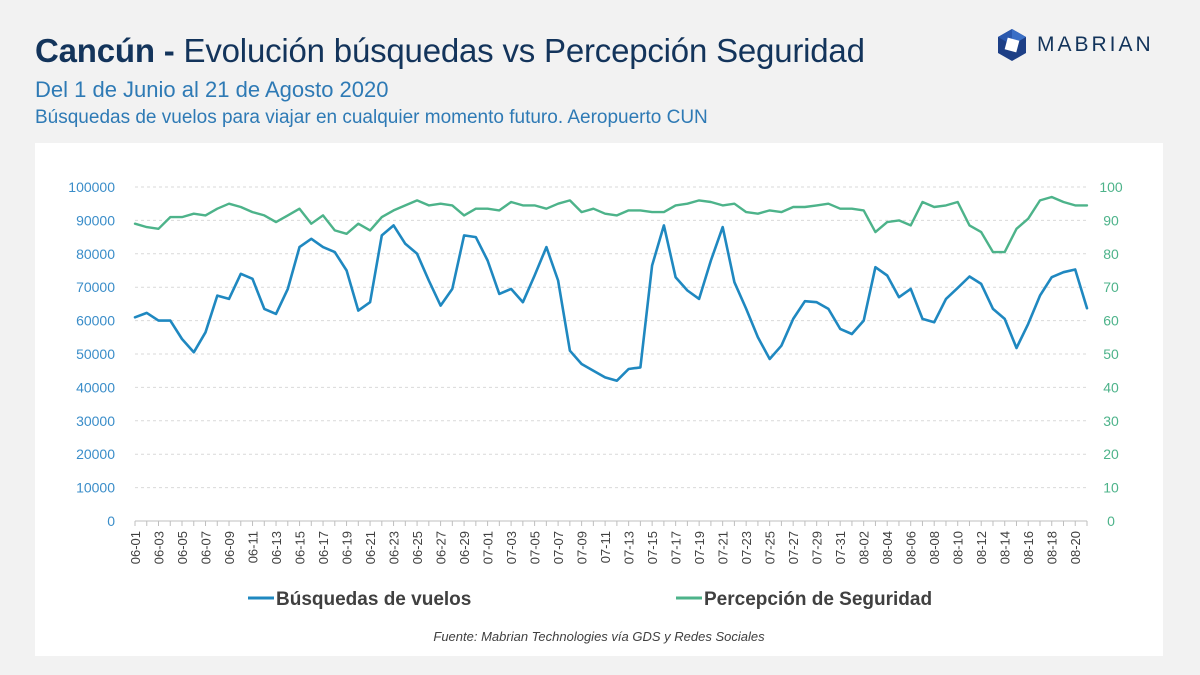 The image size is (1200, 675). What do you see at coordinates (746, 547) in the screenshot?
I see `x-tick-label: 07-23` at bounding box center [746, 547].